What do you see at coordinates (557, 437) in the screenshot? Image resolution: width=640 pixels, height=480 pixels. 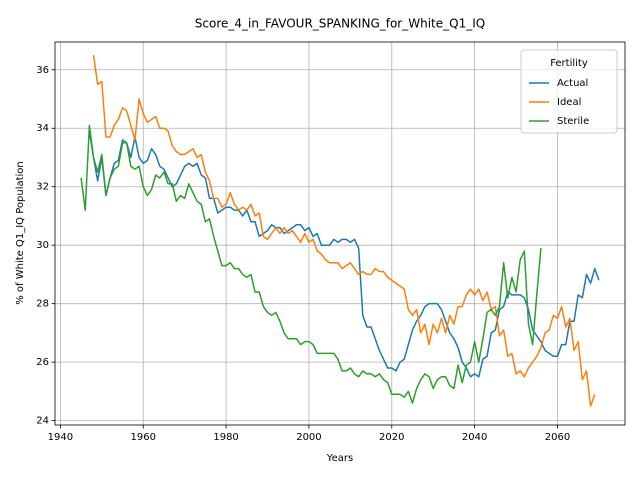 I see `x-tick-label: 2060` at bounding box center [557, 437].